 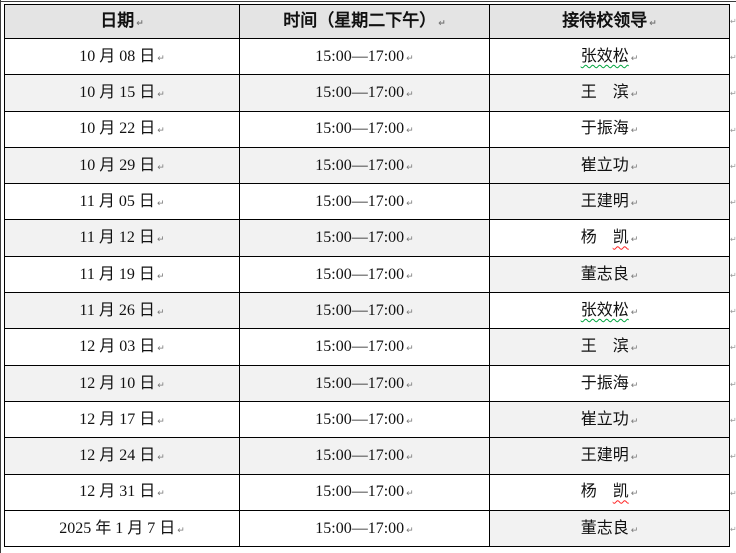 I want to click on cell-date: 11 月 05 日 ↵, so click(x=122, y=202).